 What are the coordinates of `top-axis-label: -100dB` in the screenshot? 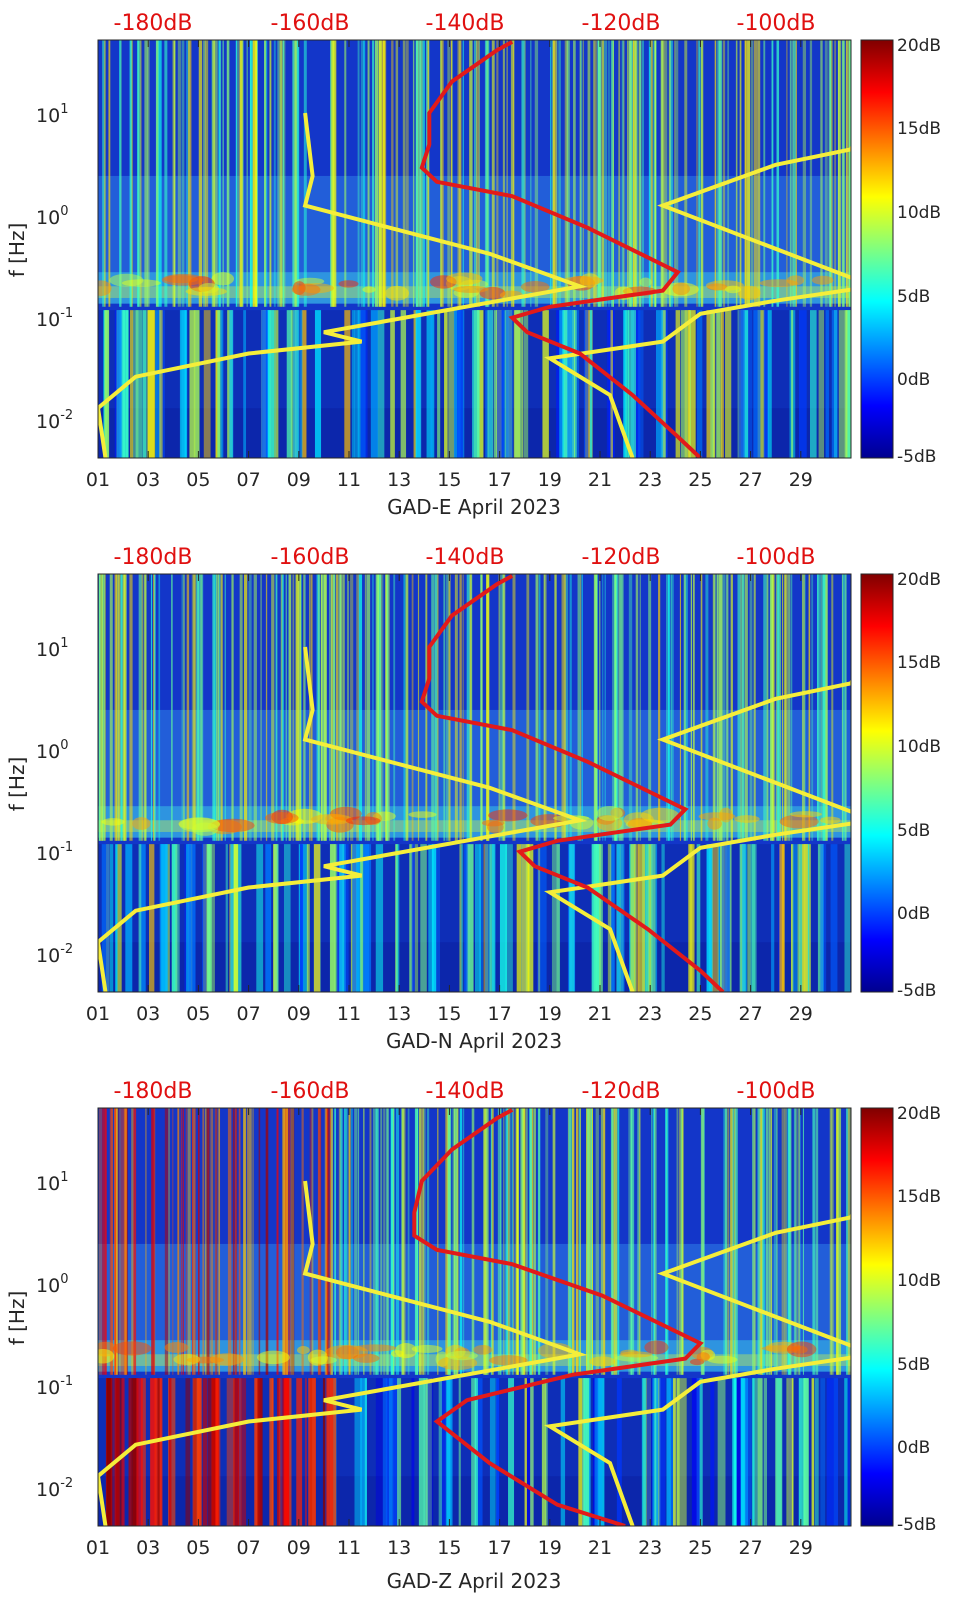 It's located at (776, 23).